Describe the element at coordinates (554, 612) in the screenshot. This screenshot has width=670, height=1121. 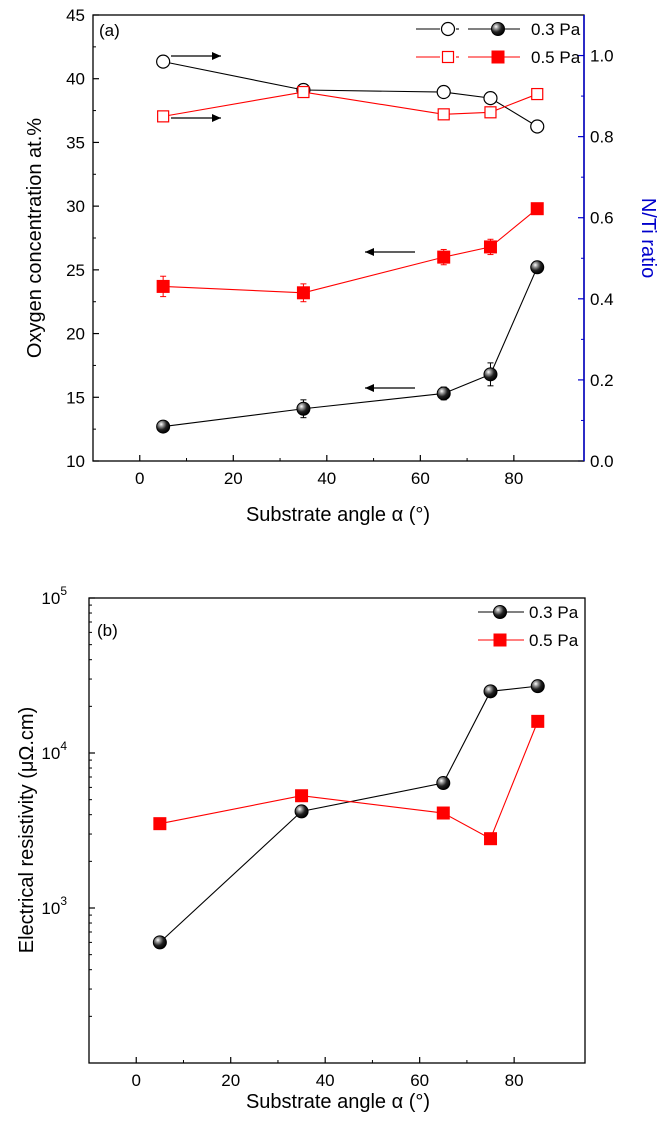
I see `chart-b-legend-label-0: 0.3 Pa` at that location.